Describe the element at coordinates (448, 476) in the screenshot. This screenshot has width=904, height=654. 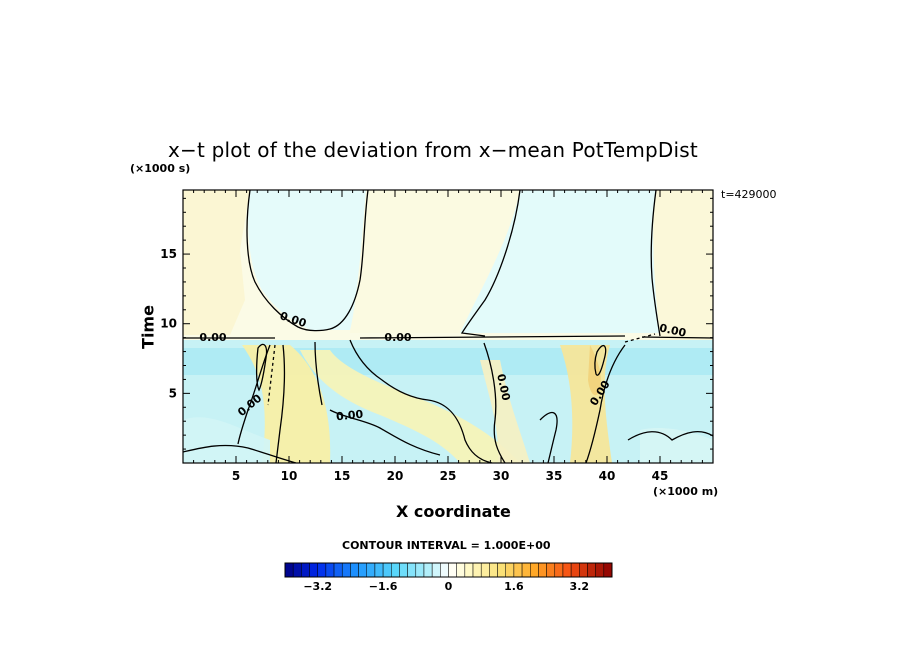
I see `x-tick-label: 25` at that location.